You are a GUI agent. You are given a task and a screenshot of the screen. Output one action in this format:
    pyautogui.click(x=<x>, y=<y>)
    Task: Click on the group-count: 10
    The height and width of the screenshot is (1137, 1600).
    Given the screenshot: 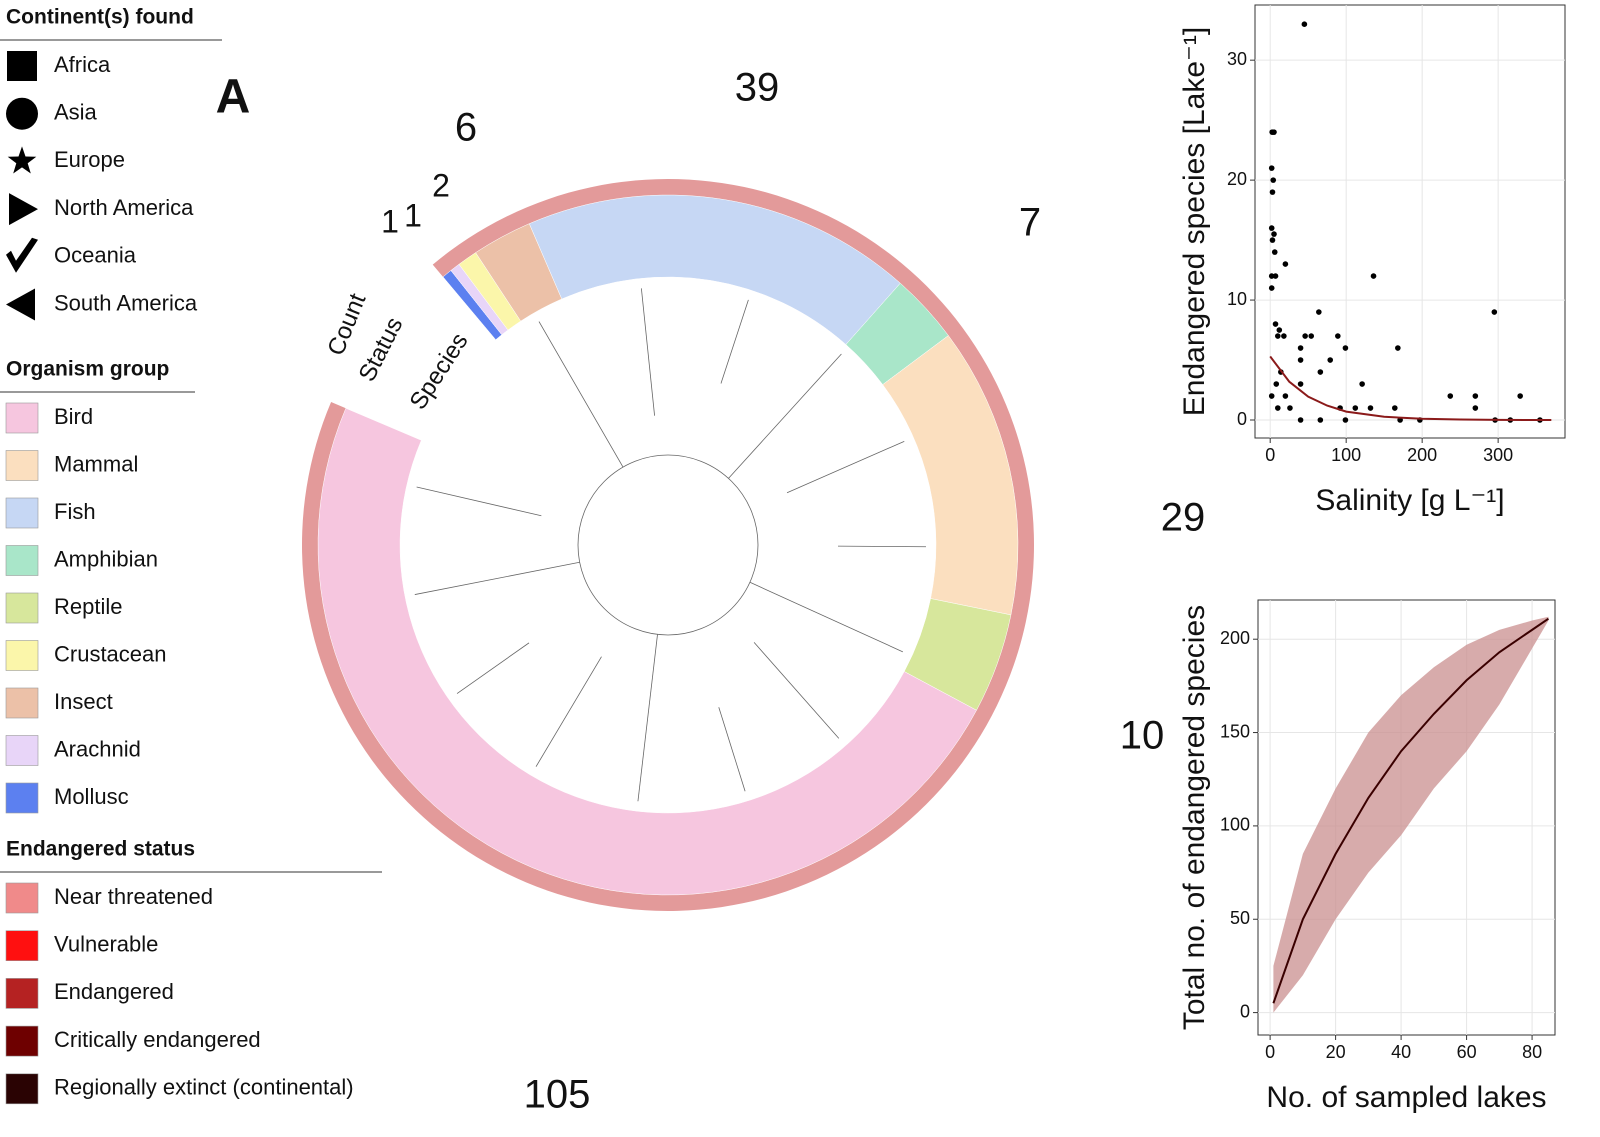 What is the action you would take?
    pyautogui.click(x=1142, y=736)
    